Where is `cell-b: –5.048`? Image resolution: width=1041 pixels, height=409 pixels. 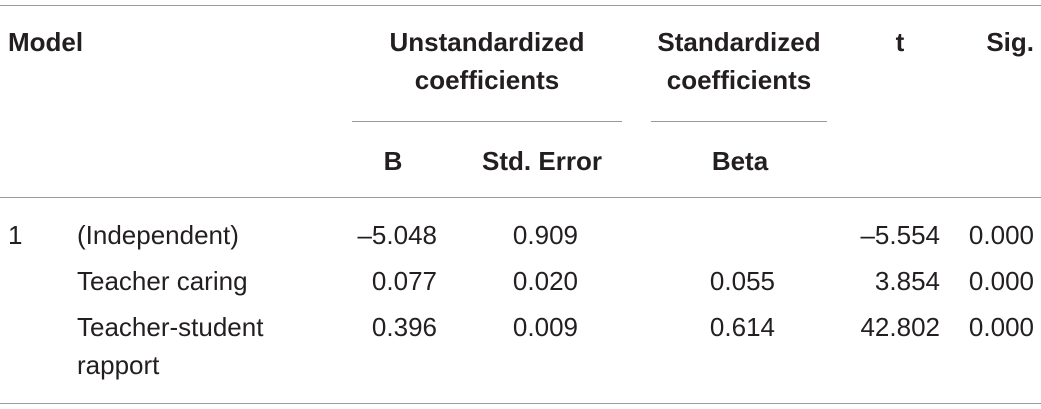
cell-b: –5.048 is located at coordinates (397, 235).